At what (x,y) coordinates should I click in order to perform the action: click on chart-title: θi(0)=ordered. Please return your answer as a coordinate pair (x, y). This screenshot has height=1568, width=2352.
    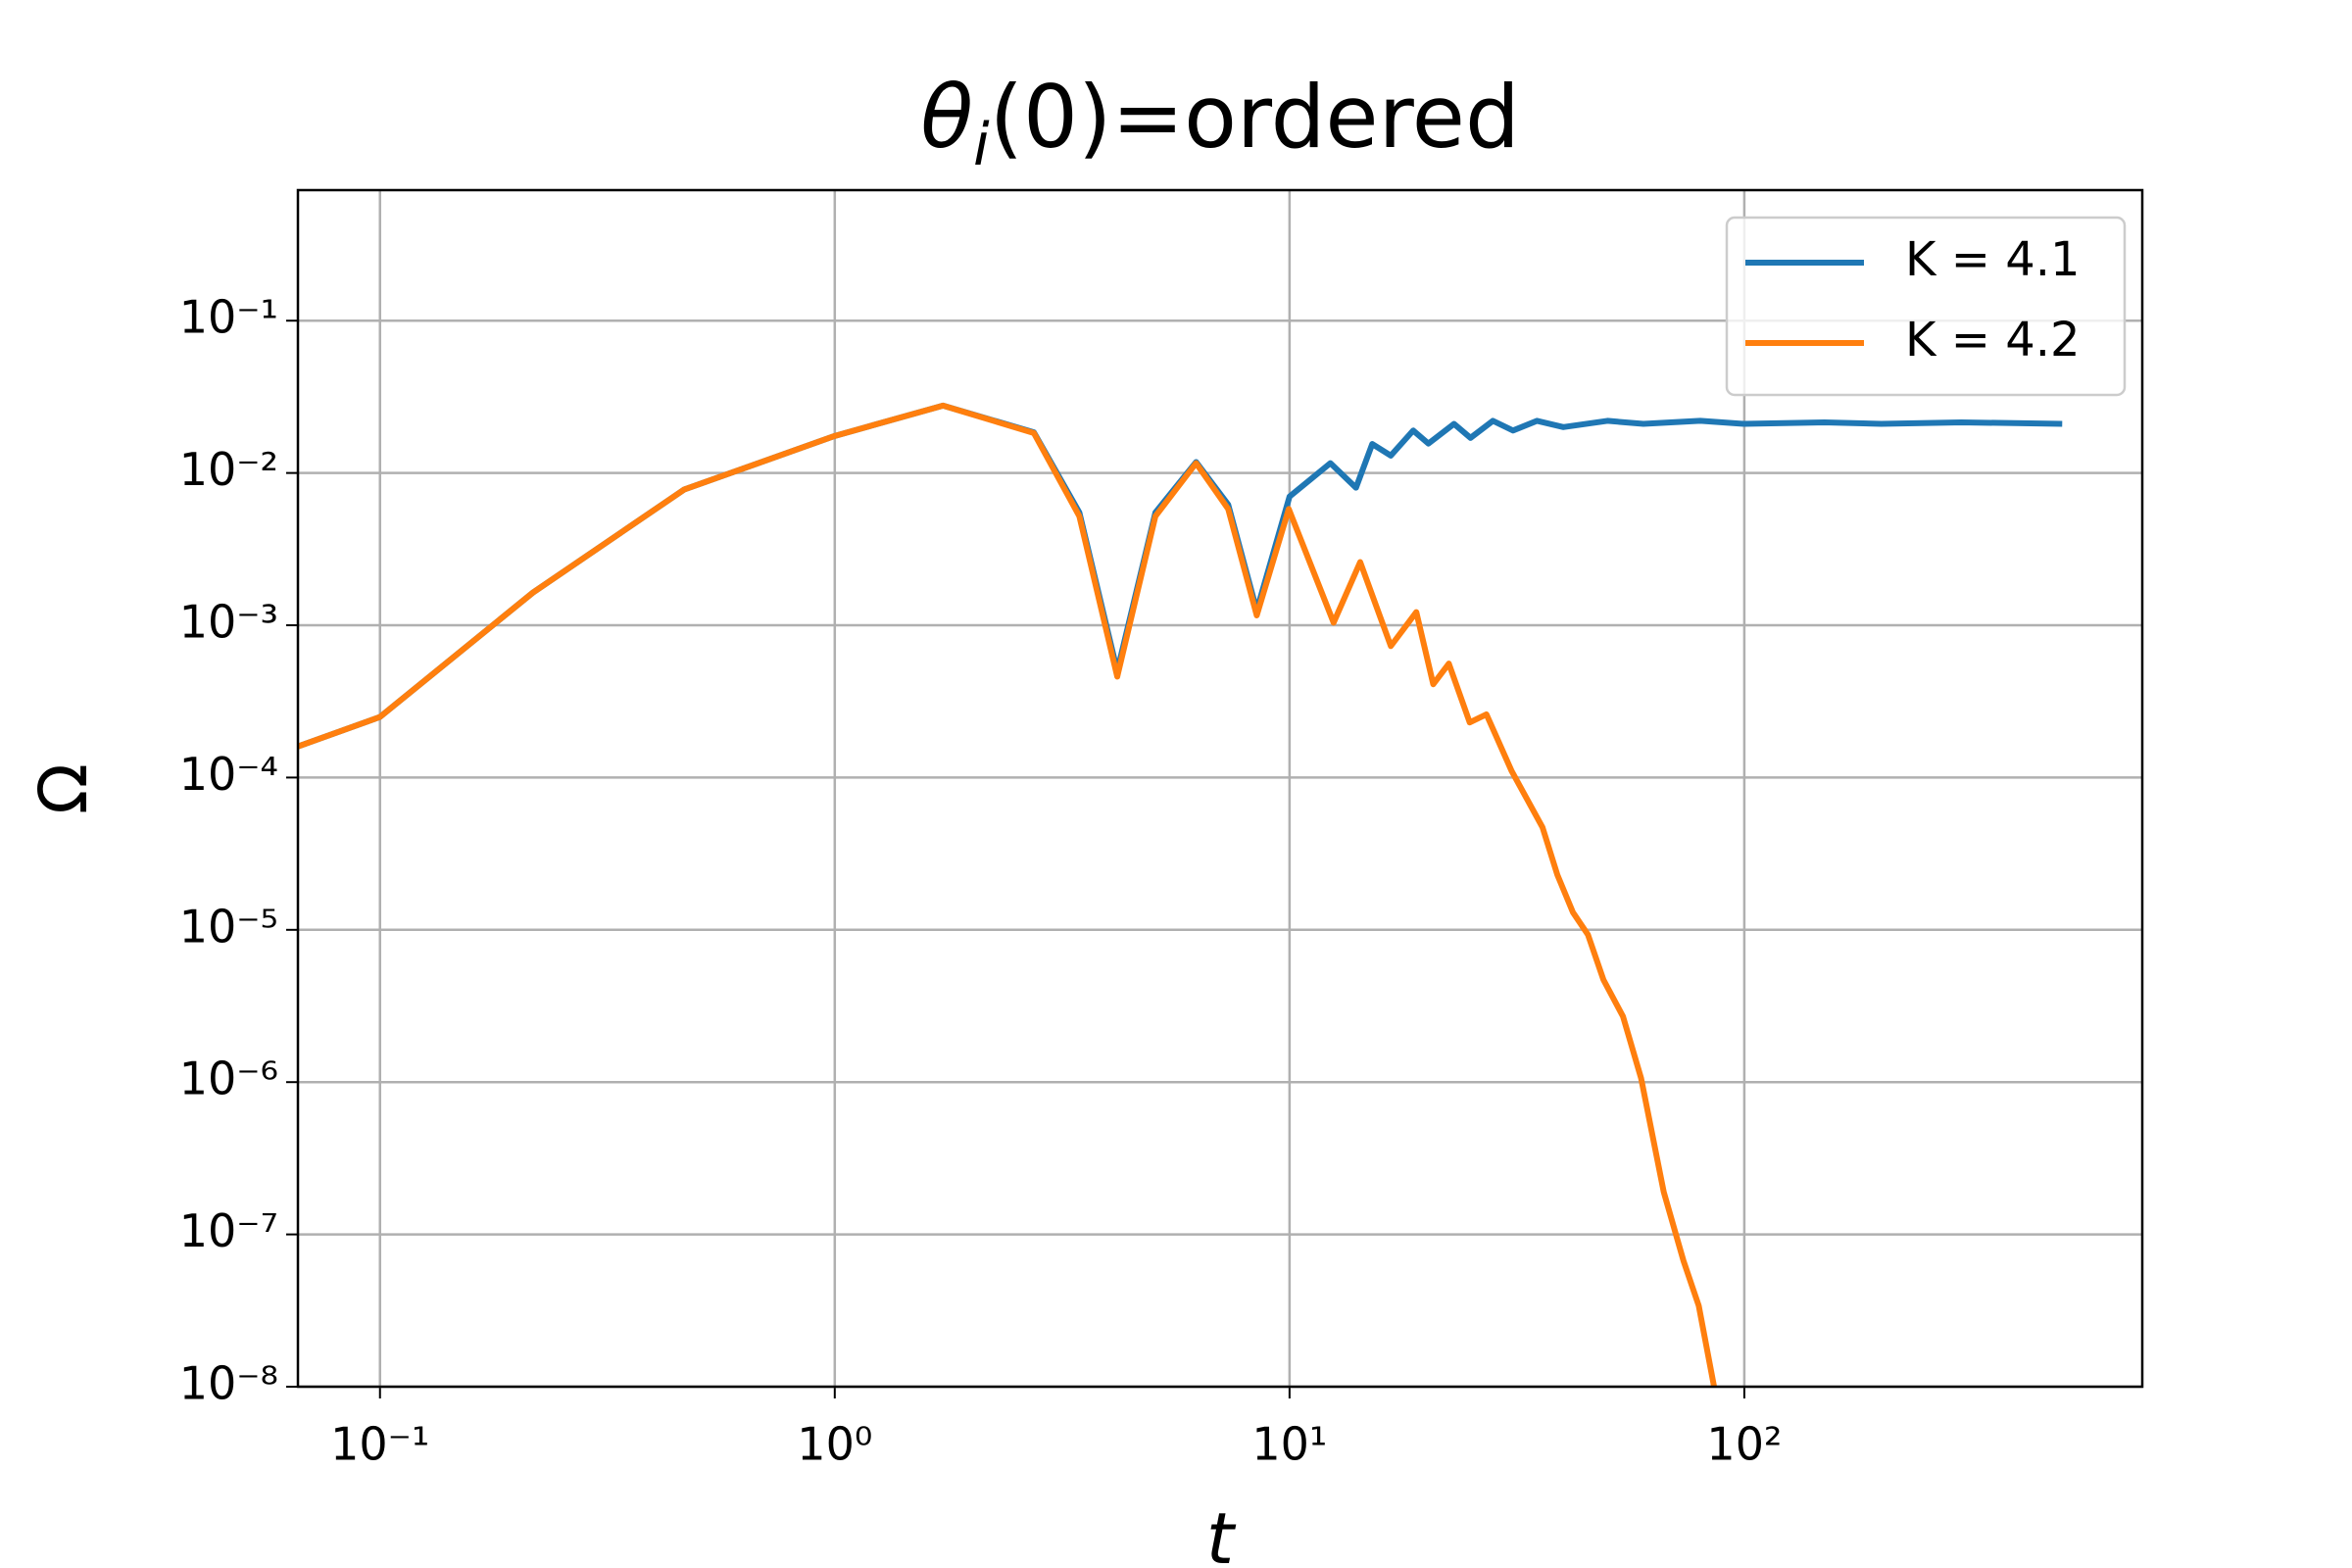
    Looking at the image, I should click on (1220, 123).